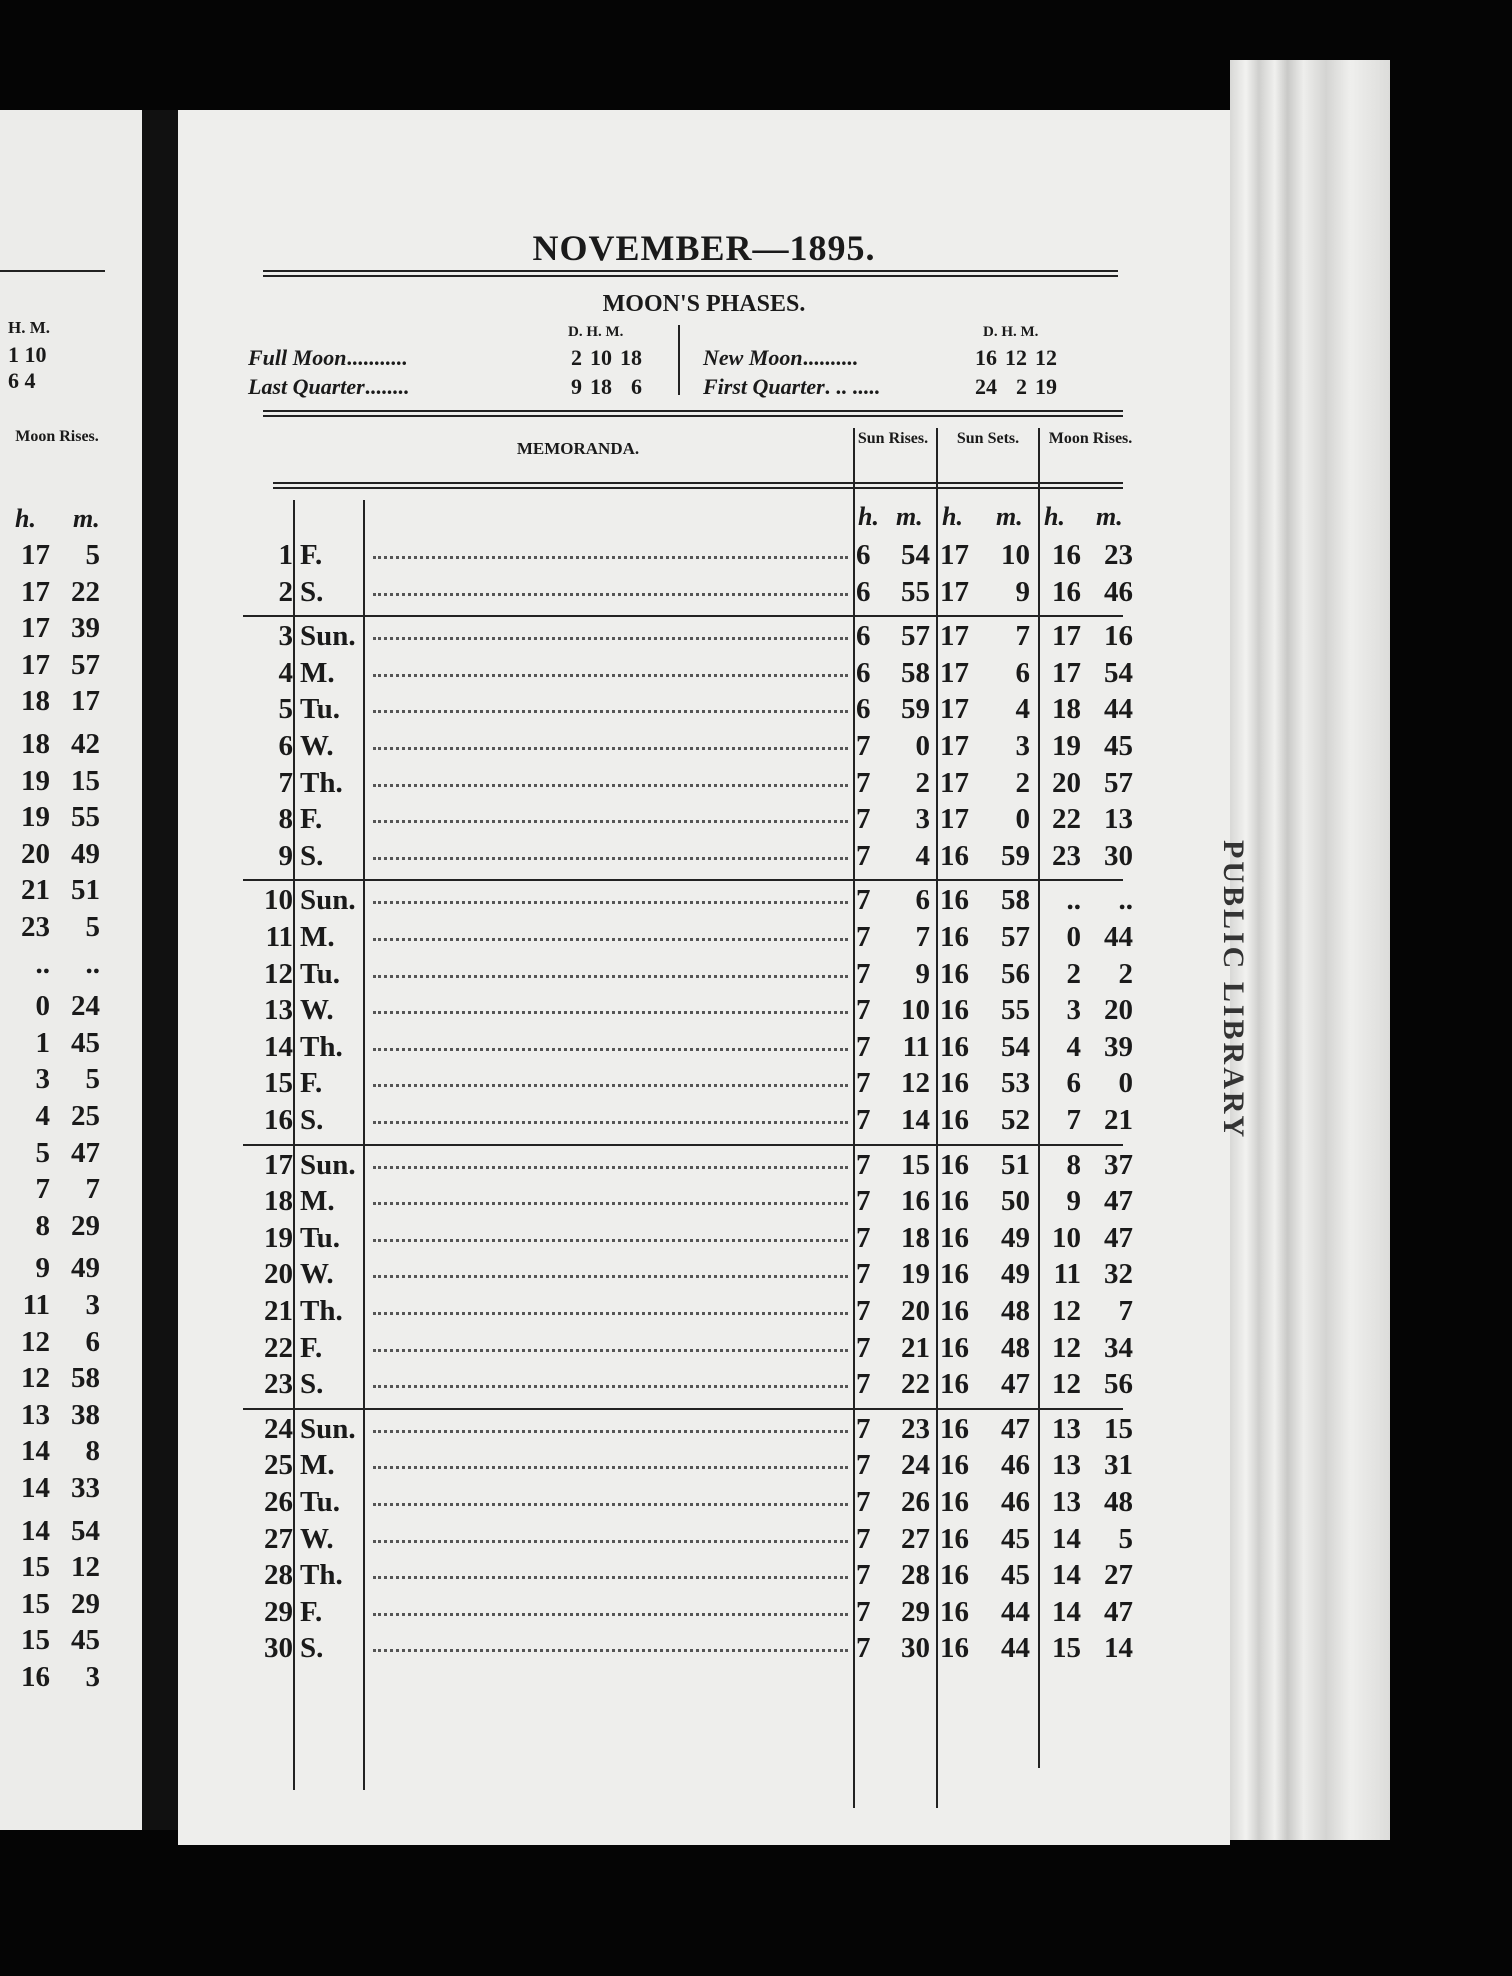 Image resolution: width=1512 pixels, height=1976 pixels. I want to click on left-table-row: 15 45, so click(71, 1641).